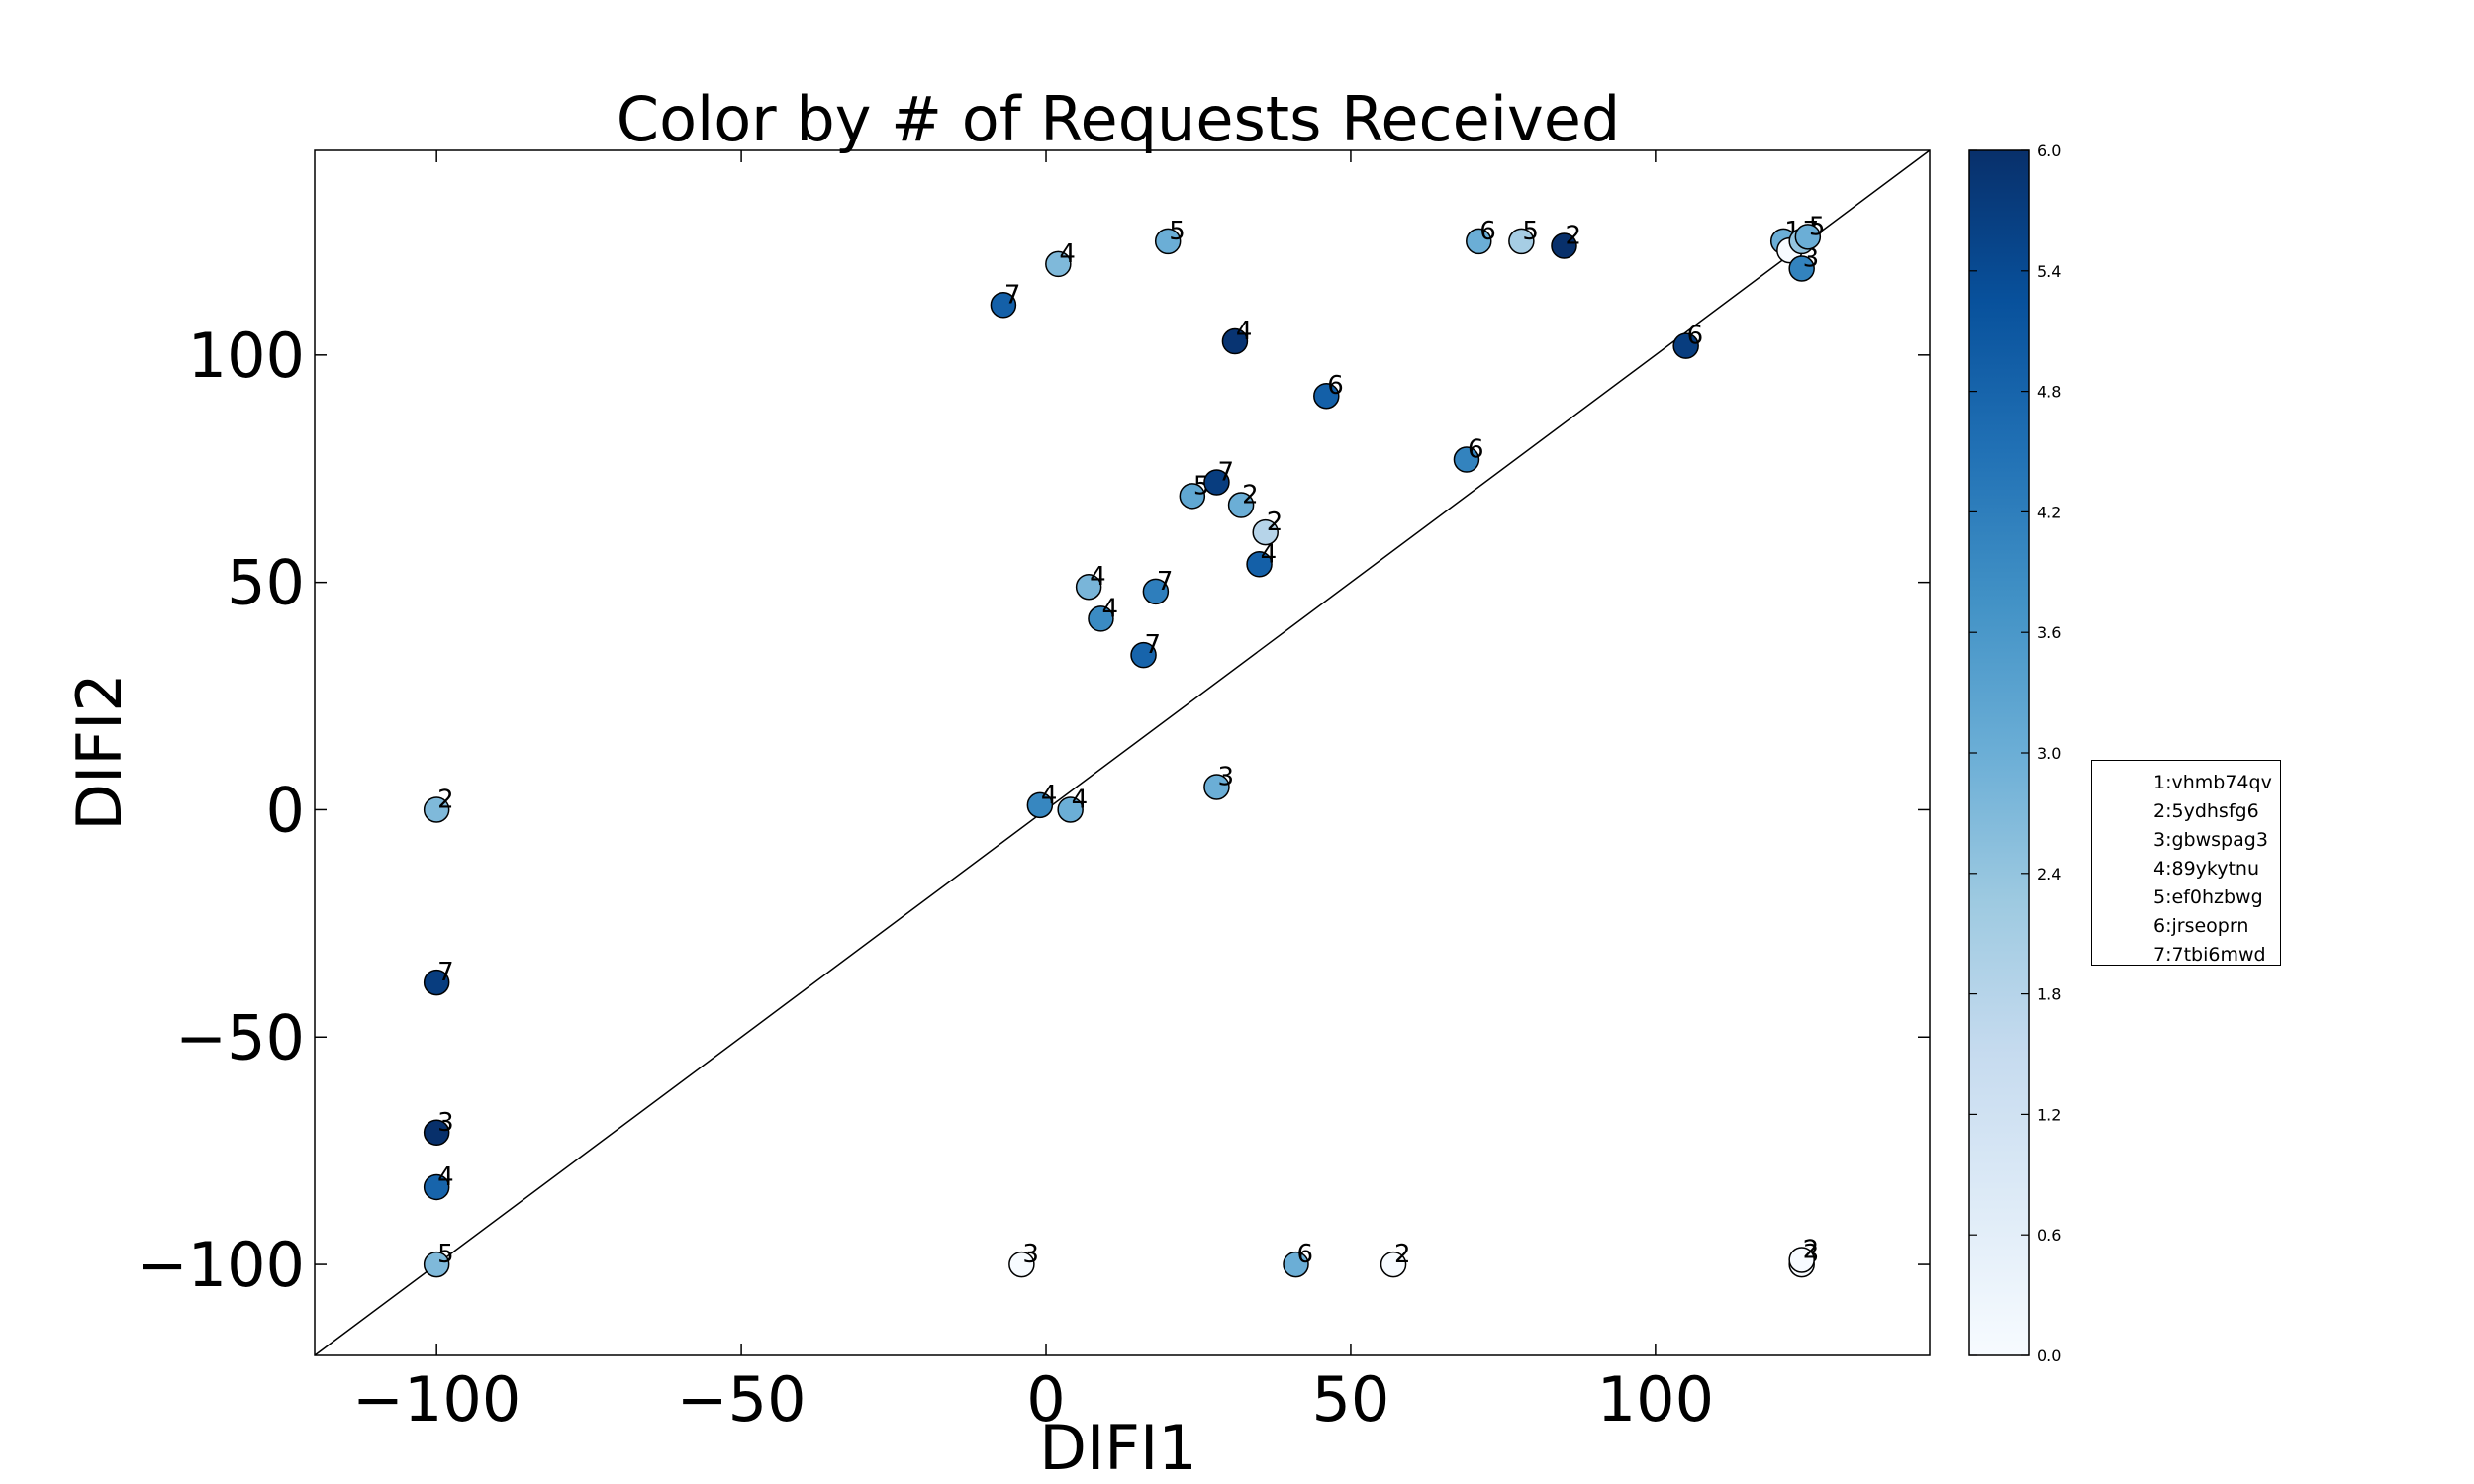 This screenshot has height=1484, width=2474. What do you see at coordinates (2209, 955) in the screenshot?
I see `legend-entry: 7:7tbi6mwd` at bounding box center [2209, 955].